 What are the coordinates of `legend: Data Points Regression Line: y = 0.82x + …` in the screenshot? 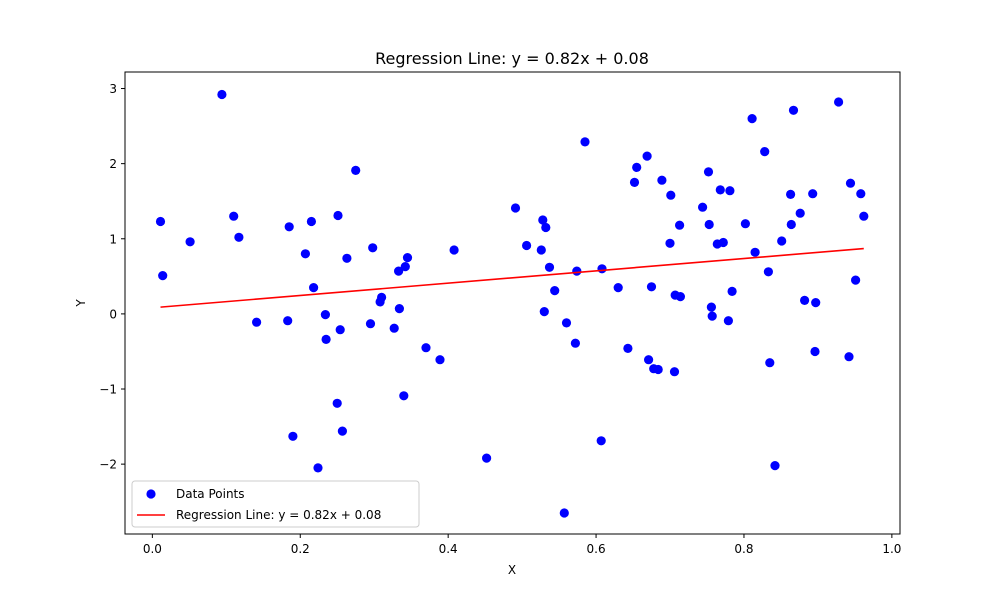 It's located at (275, 504).